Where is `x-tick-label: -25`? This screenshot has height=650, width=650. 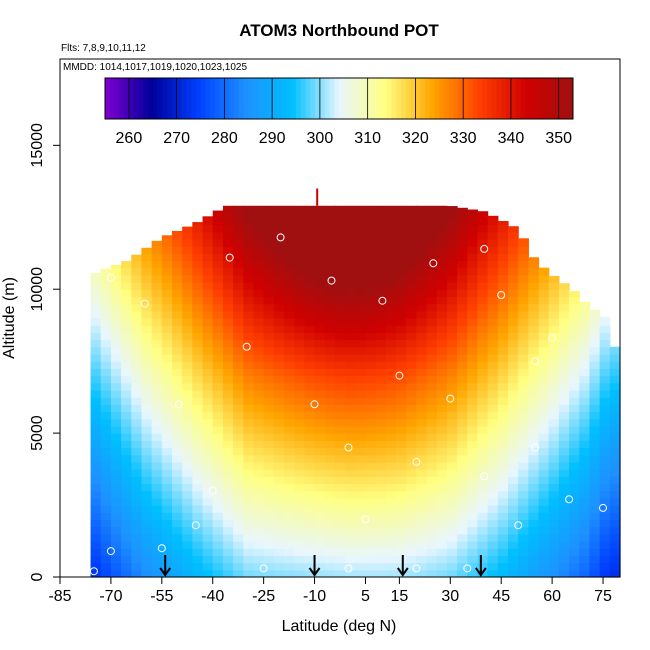 x-tick-label: -25 is located at coordinates (263, 596).